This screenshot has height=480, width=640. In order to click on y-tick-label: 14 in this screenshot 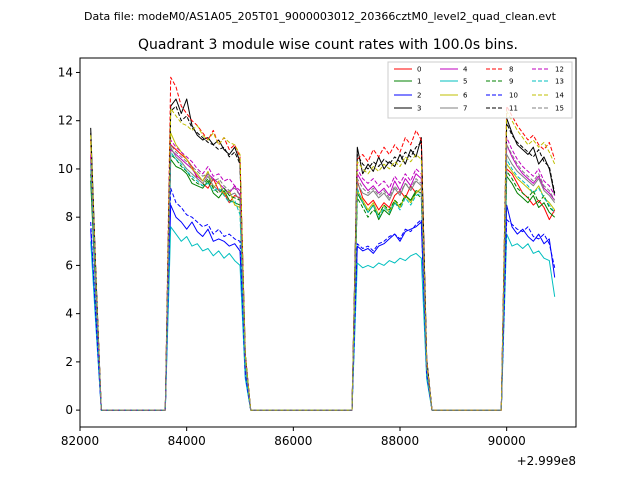, I will do `click(65, 72)`.